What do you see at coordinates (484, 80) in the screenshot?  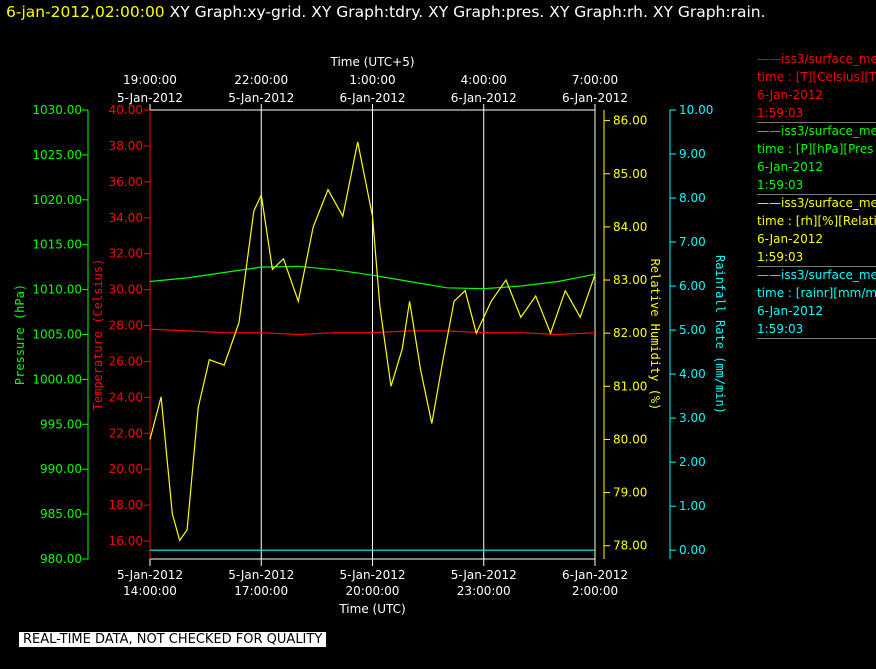 I see `top-tick-time: 4:00:00` at bounding box center [484, 80].